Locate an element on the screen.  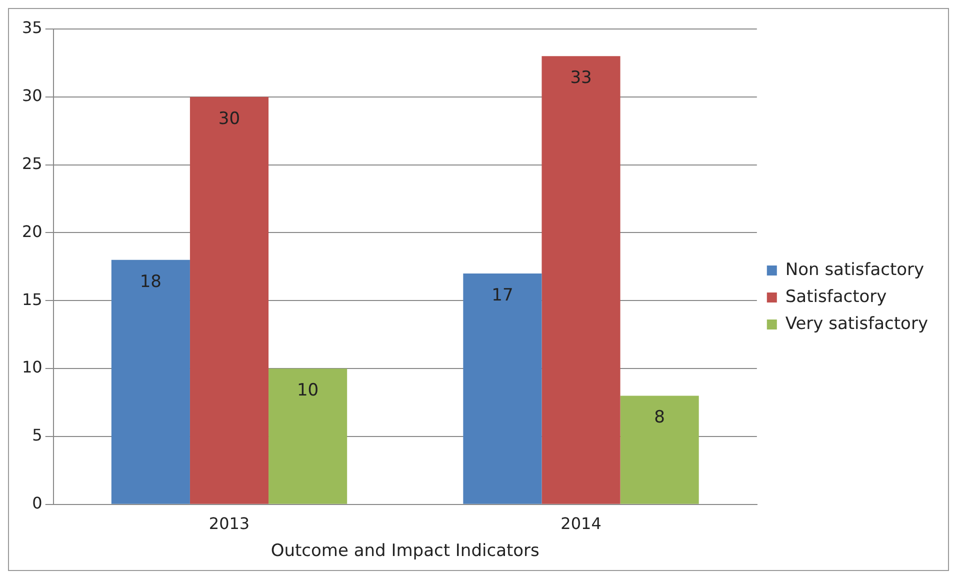
y-tick-label: 20 is located at coordinates (32, 231).